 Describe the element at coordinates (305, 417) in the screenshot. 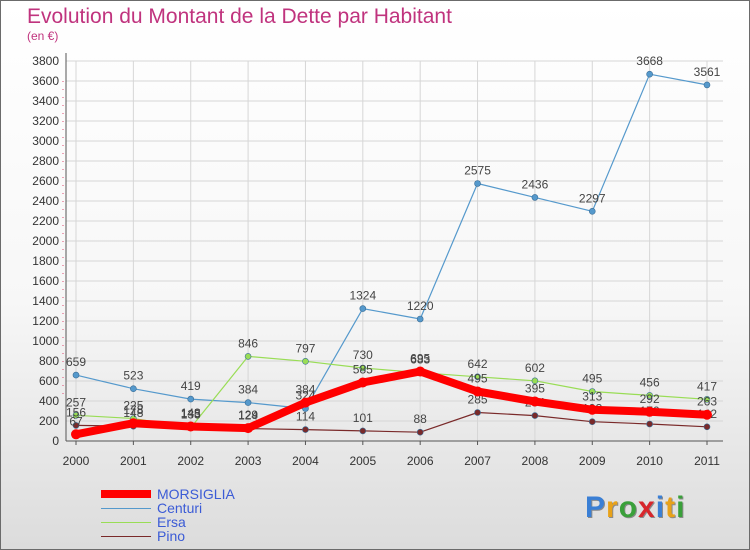

I see `data-label-pino: 114` at that location.